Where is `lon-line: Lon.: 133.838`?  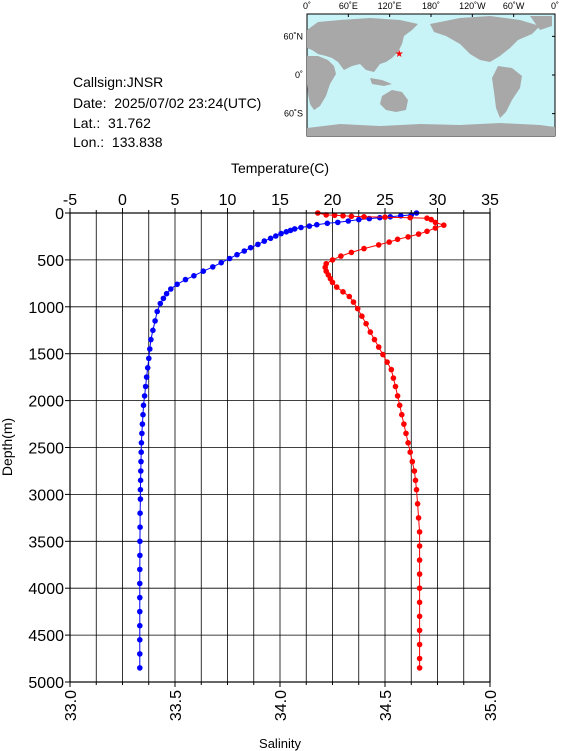 lon-line: Lon.: 133.838 is located at coordinates (118, 142).